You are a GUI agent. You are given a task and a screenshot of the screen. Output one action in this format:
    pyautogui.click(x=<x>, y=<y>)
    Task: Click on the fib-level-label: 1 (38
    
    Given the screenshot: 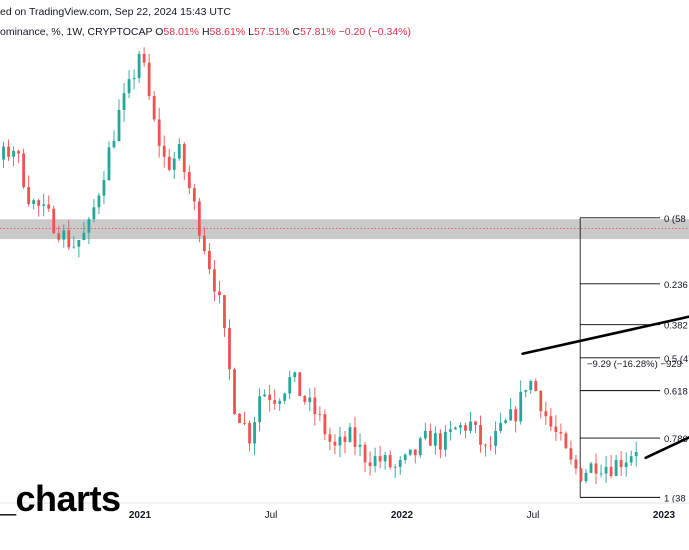 What is the action you would take?
    pyautogui.click(x=675, y=498)
    